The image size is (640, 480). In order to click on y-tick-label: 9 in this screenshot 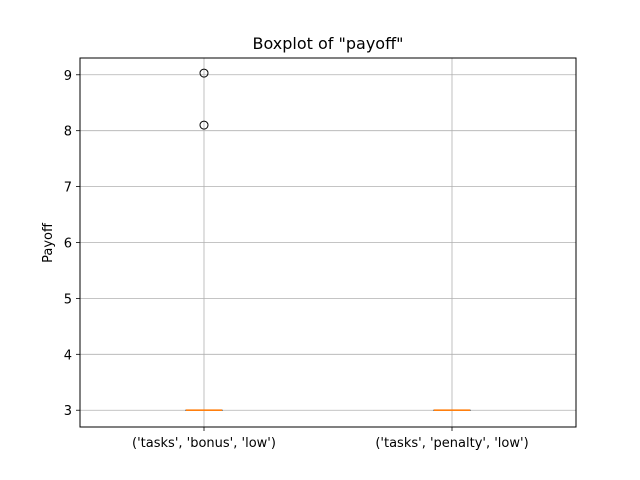, I will do `click(68, 76)`.